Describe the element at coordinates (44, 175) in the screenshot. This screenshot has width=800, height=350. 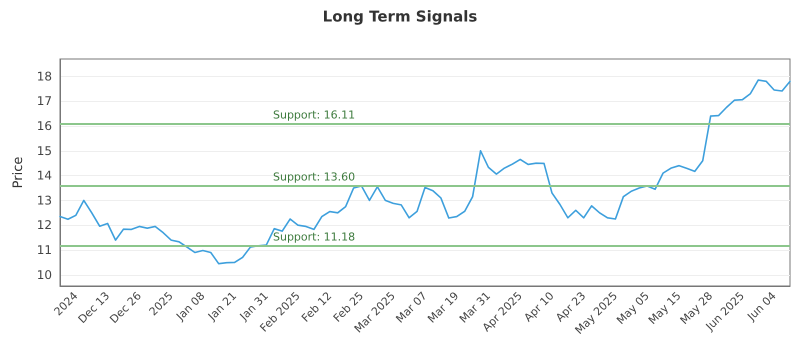
I see `y-tick-label: 14` at that location.